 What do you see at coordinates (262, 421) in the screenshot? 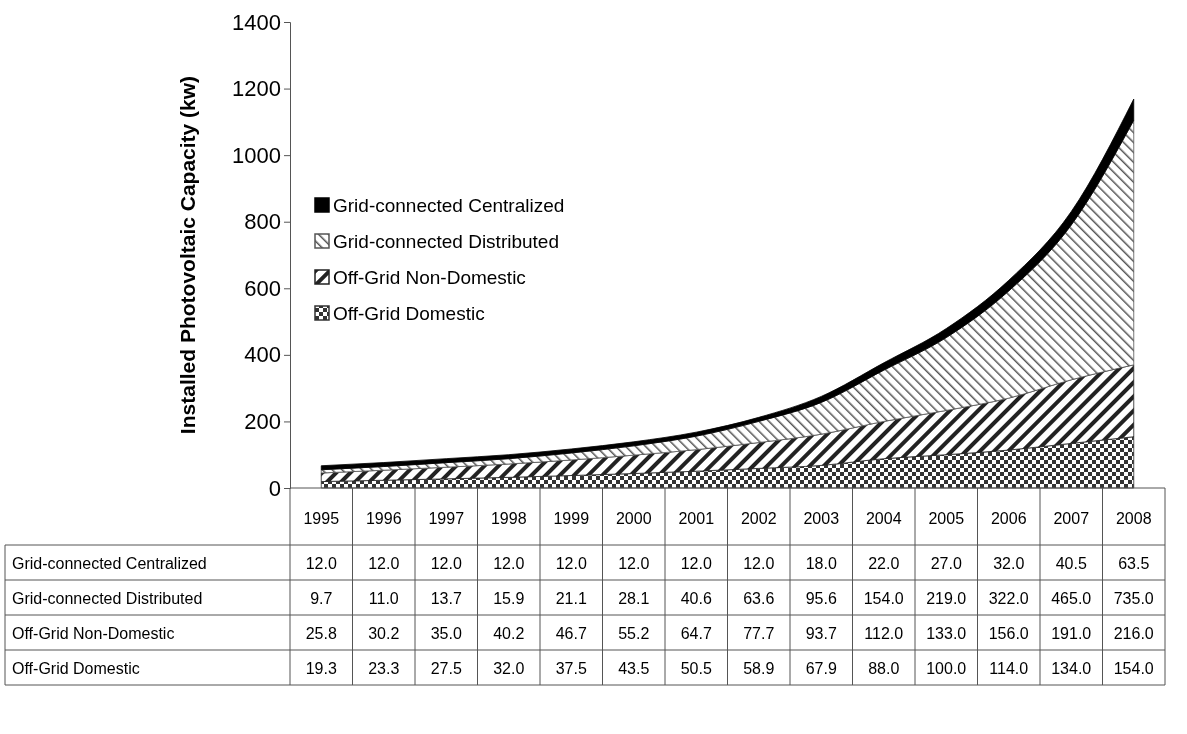
I see `y-tick-label: 200` at bounding box center [262, 421].